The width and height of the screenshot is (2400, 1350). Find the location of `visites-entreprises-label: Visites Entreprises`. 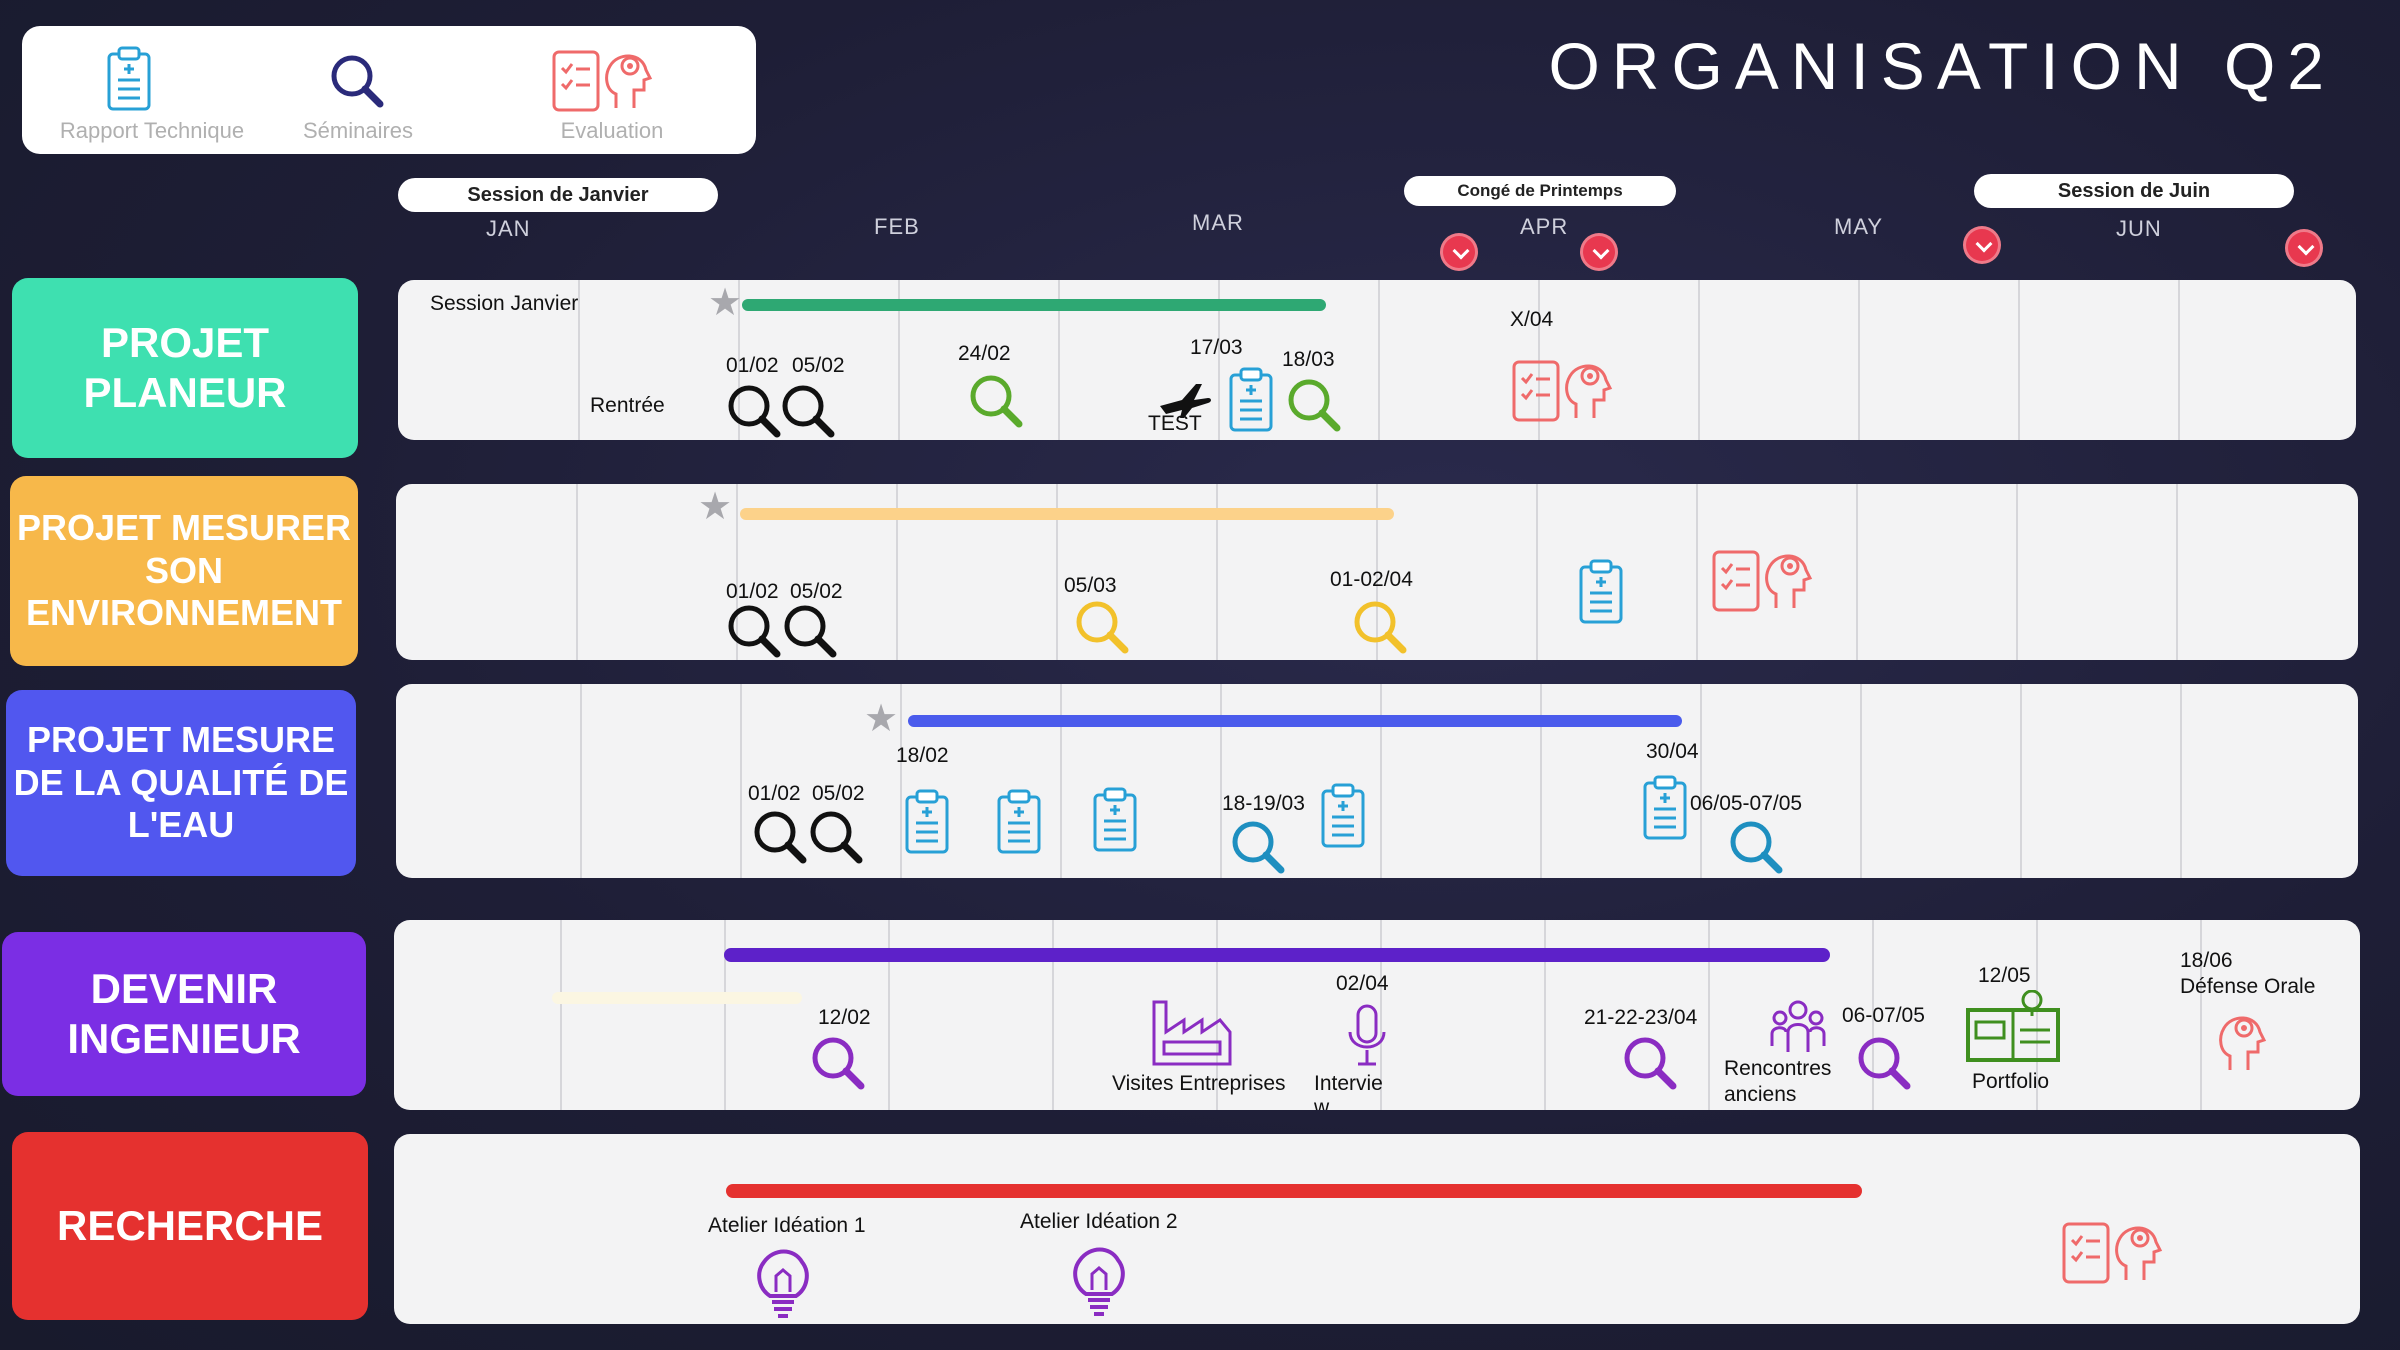

visites-entreprises-label: Visites Entreprises is located at coordinates (1199, 1083).